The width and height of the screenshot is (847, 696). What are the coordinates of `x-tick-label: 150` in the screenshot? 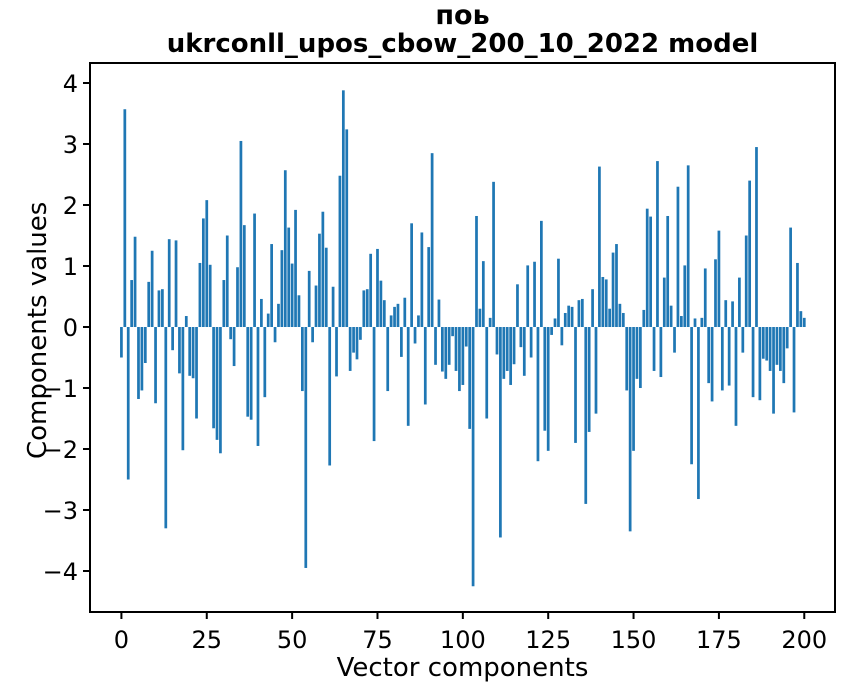 It's located at (634, 640).